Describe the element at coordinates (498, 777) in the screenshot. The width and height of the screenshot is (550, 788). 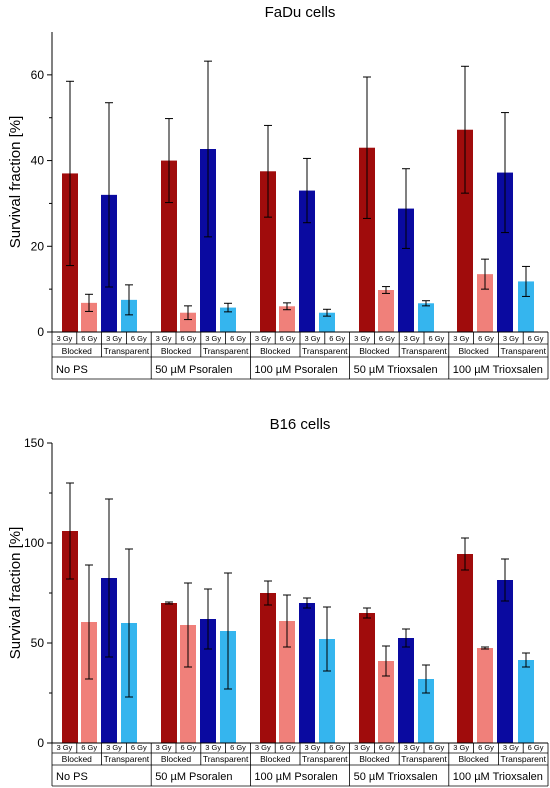
I see `x-group-label: 100 µM Trioxsalen` at that location.